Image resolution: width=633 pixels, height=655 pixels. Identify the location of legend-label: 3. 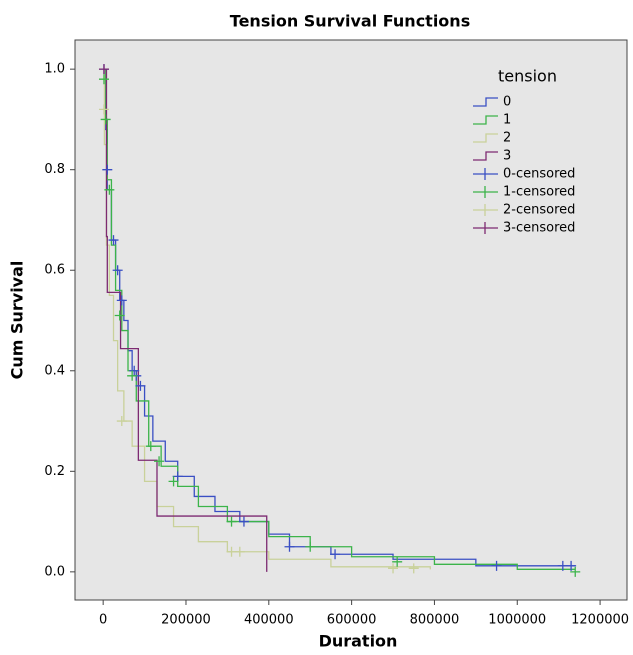
(507, 156).